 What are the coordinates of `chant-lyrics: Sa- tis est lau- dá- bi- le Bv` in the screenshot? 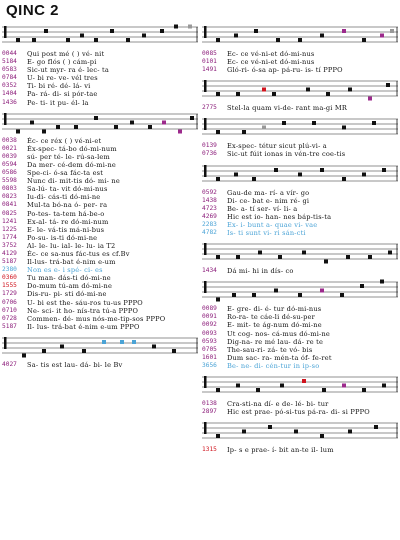 It's located at (75, 364).